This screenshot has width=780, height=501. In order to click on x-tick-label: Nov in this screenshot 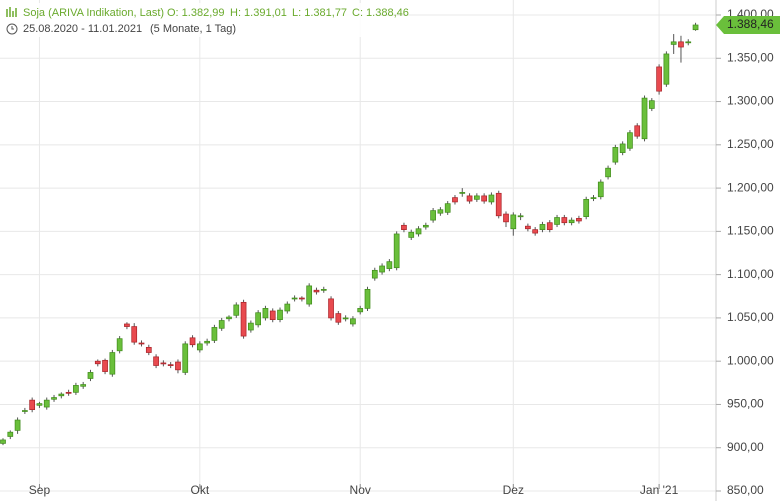, I will do `click(360, 490)`.